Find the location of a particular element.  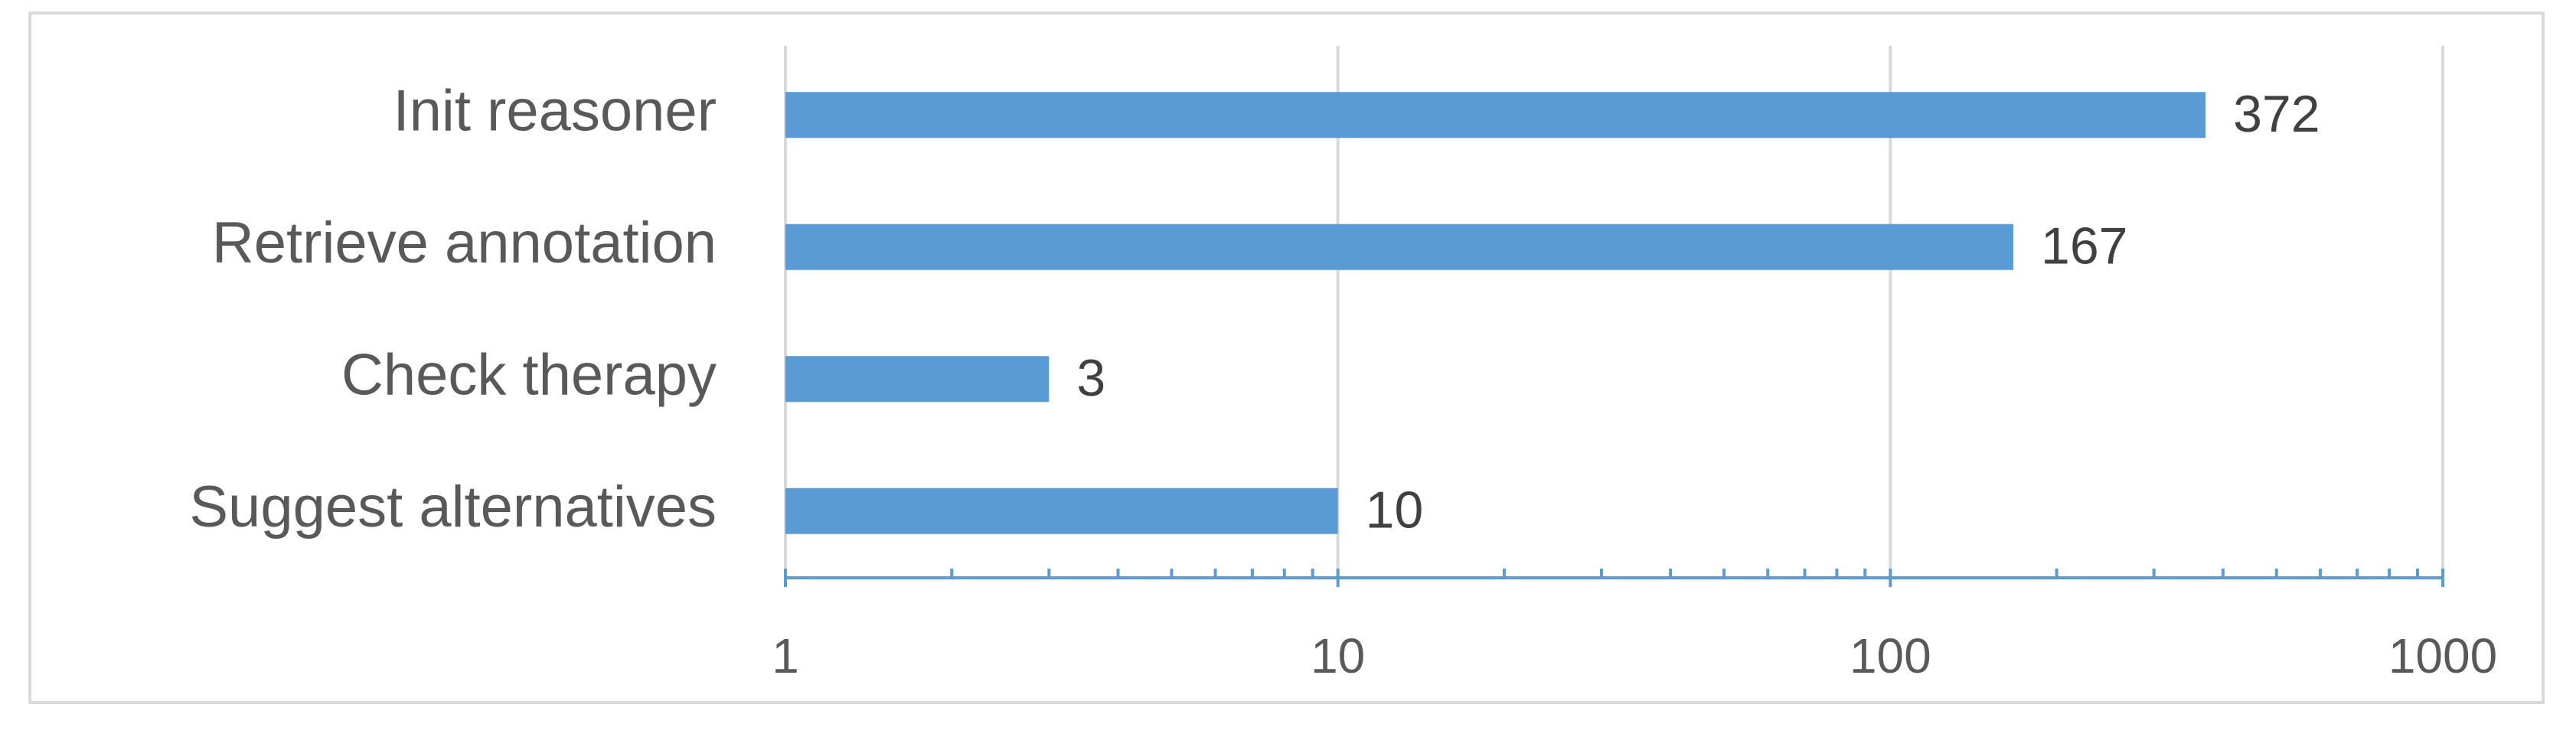

x-tick-label: 1 is located at coordinates (785, 655).